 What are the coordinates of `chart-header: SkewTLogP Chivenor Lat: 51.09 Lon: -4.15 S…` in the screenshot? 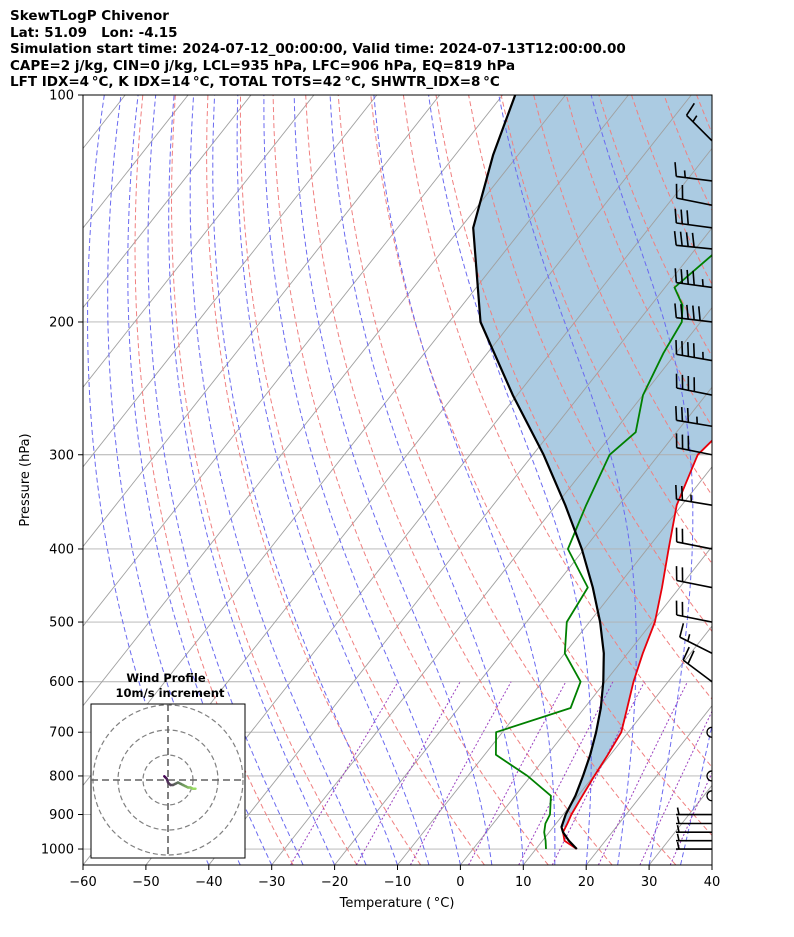 It's located at (318, 49).